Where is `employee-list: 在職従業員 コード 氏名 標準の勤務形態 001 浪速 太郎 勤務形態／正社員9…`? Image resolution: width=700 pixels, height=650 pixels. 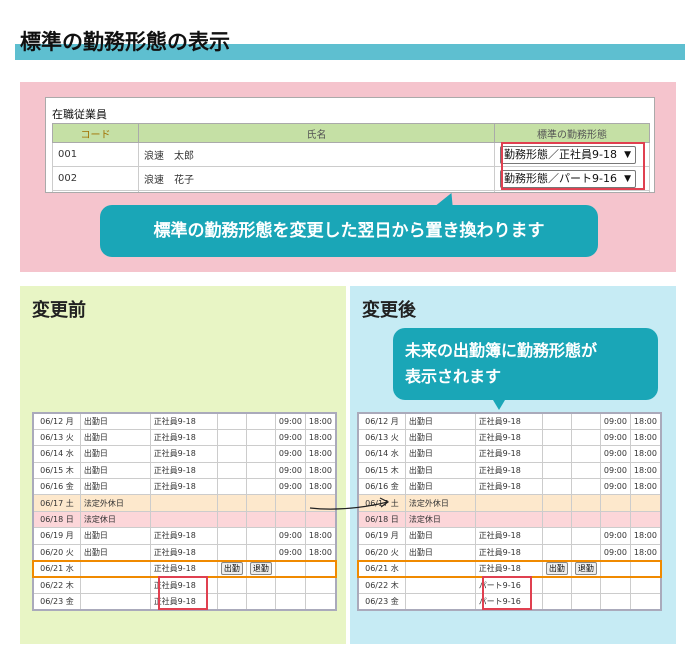 employee-list: 在職従業員 コード 氏名 標準の勤務形態 001 浪速 太郎 勤務形態／正社員9… is located at coordinates (350, 145).